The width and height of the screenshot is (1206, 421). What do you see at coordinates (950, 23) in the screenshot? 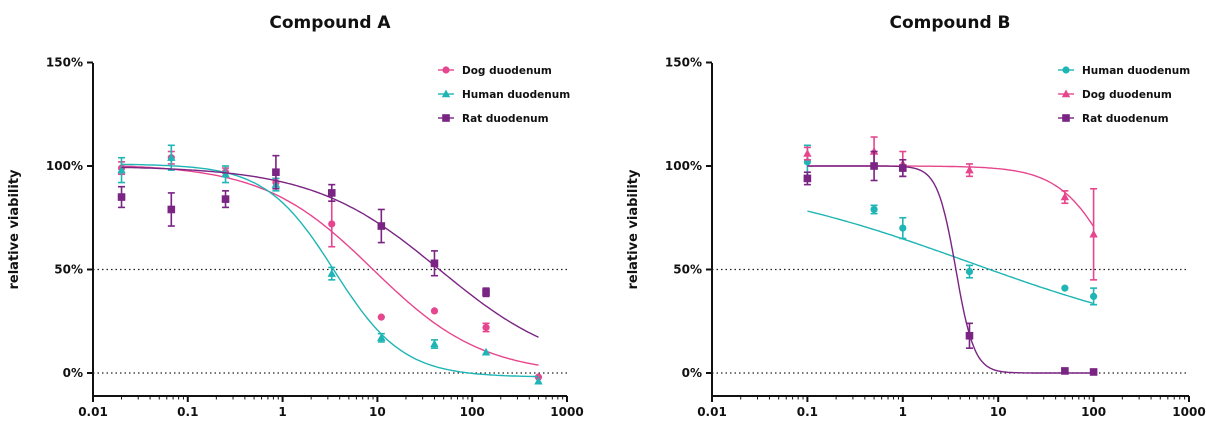
I see `chart-title: Compound B` at bounding box center [950, 23].